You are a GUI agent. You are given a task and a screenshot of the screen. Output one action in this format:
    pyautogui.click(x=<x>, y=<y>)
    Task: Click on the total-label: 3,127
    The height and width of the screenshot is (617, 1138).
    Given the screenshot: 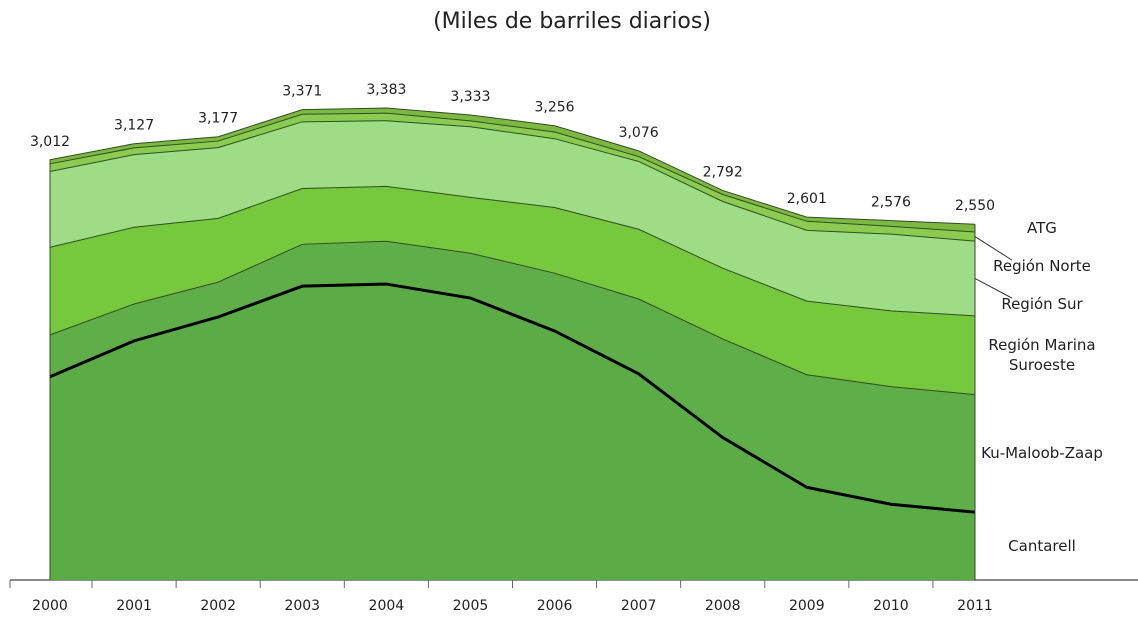 What is the action you would take?
    pyautogui.click(x=134, y=126)
    